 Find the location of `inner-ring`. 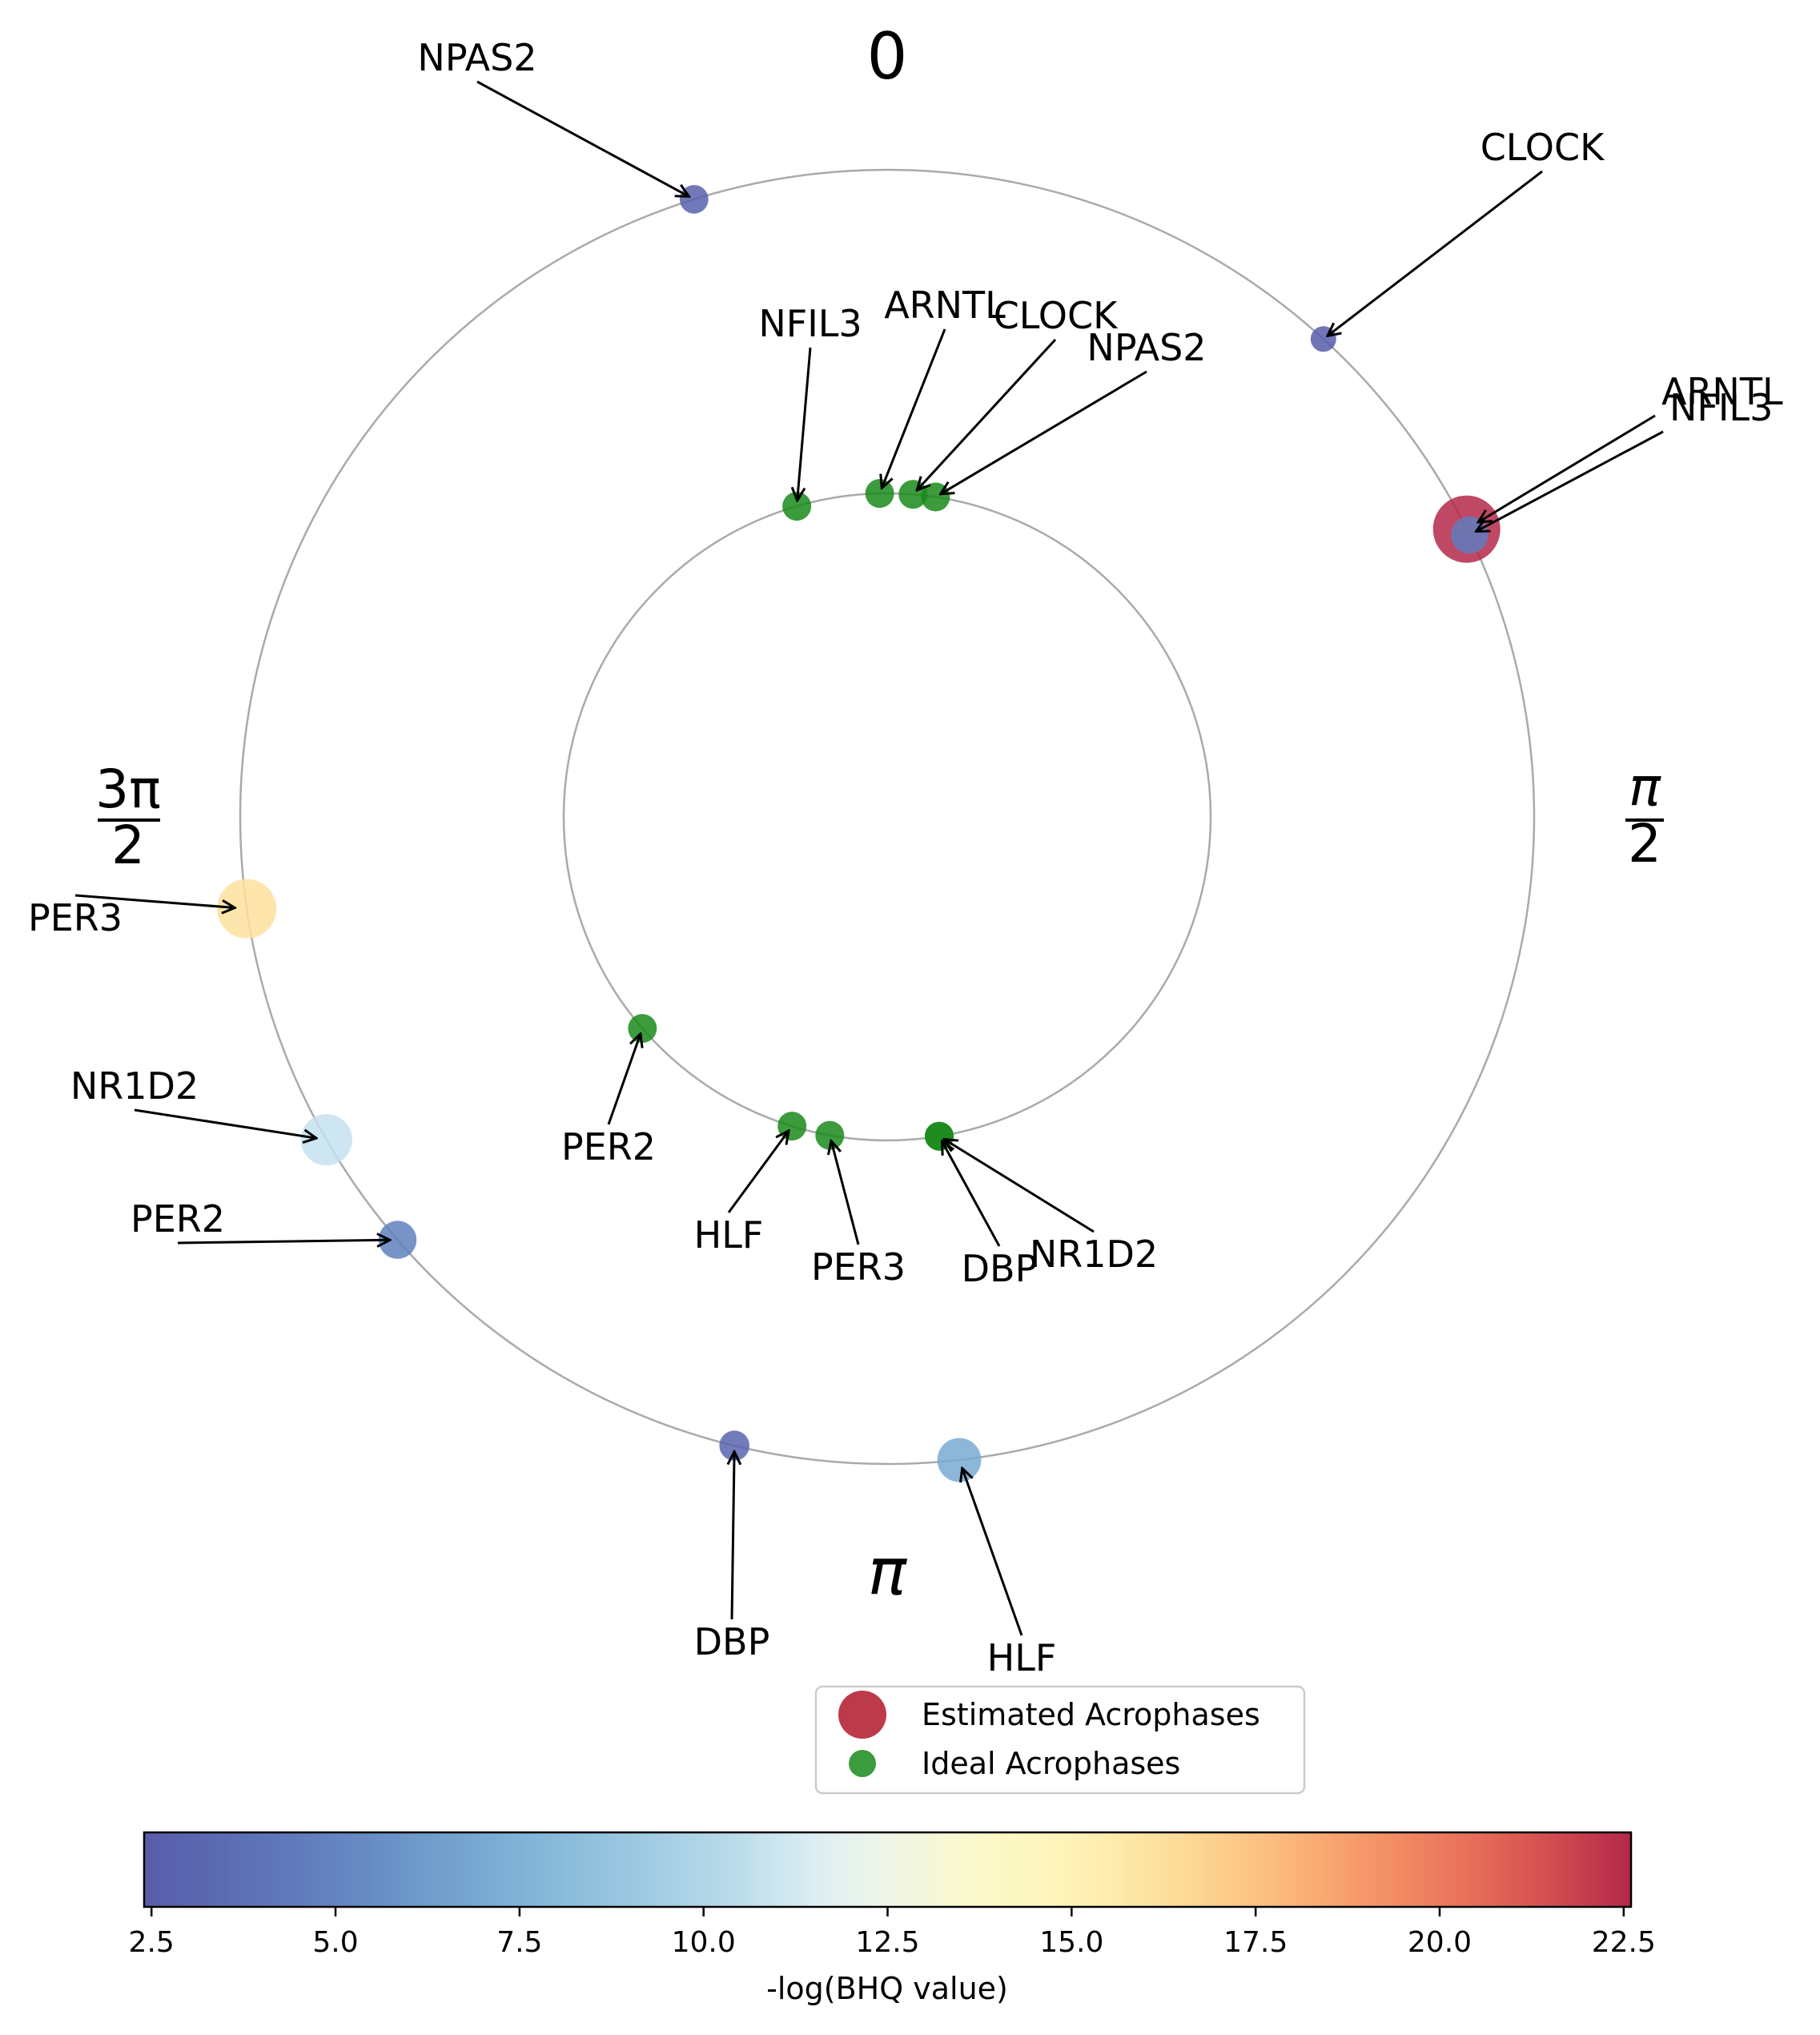

inner-ring is located at coordinates (887, 817).